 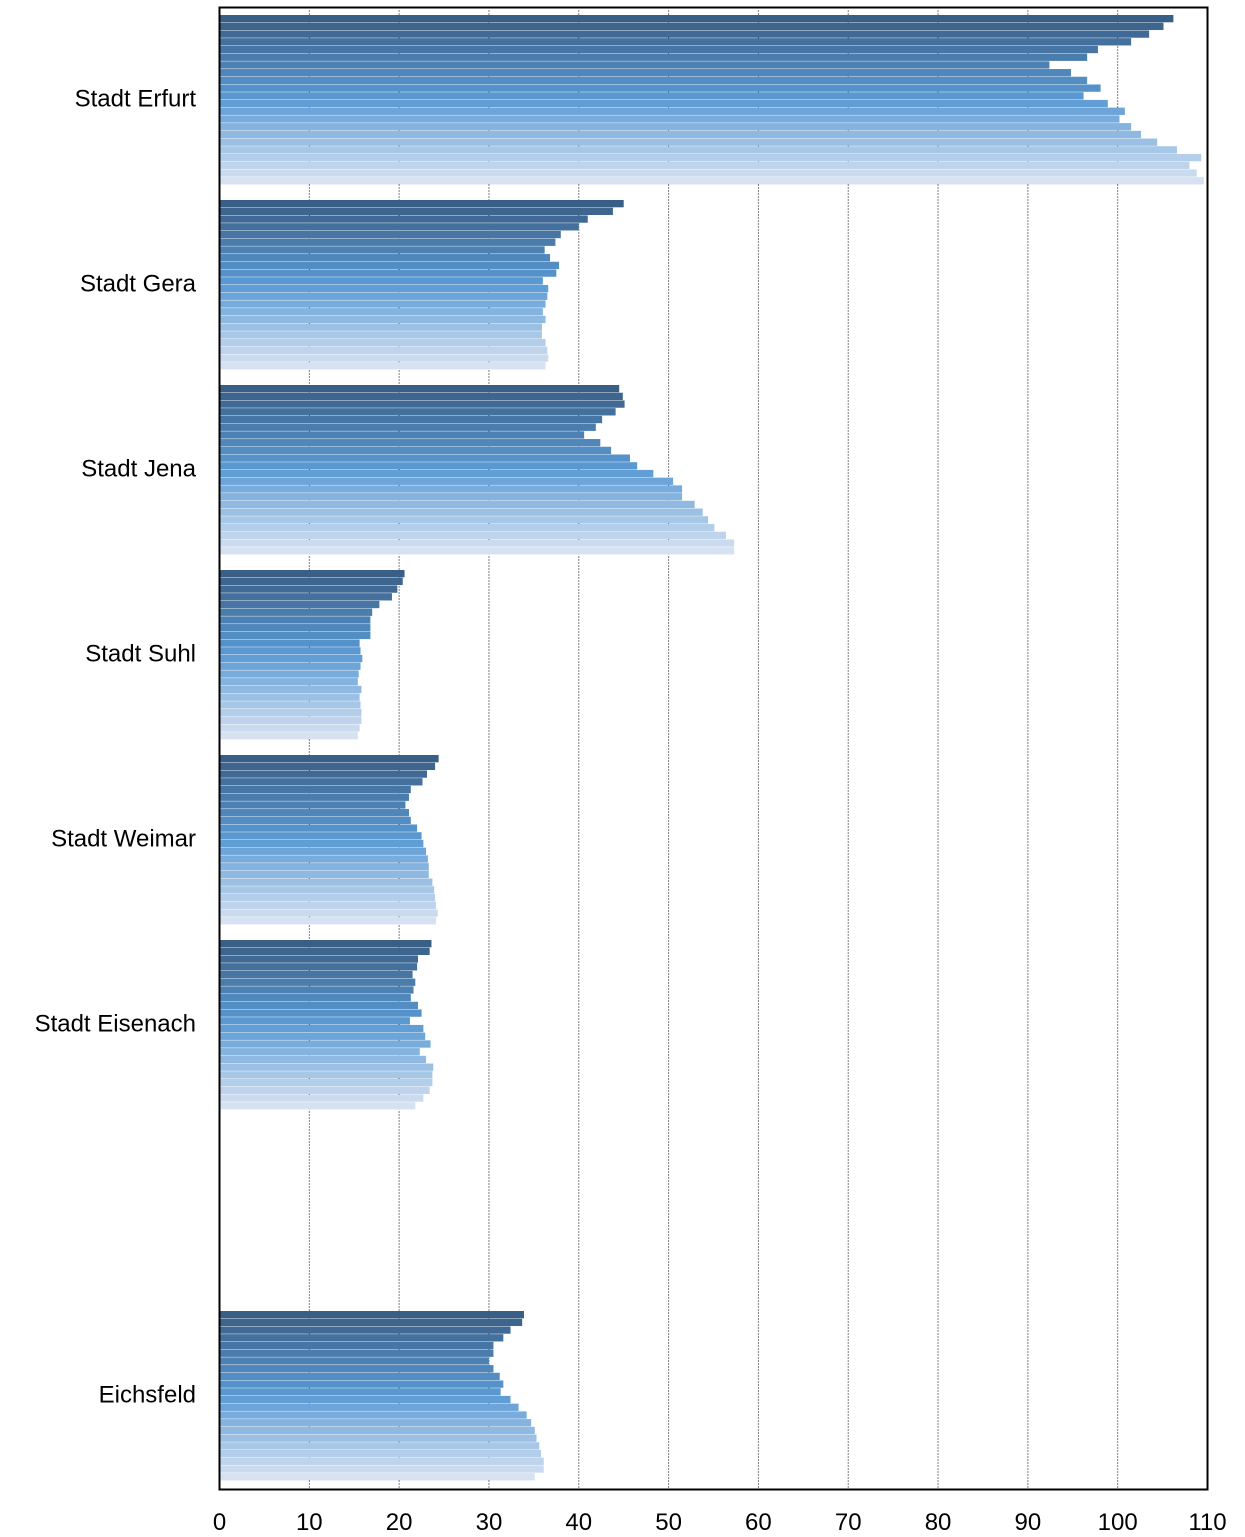 I want to click on x-tick-label: 110, so click(x=1207, y=1522).